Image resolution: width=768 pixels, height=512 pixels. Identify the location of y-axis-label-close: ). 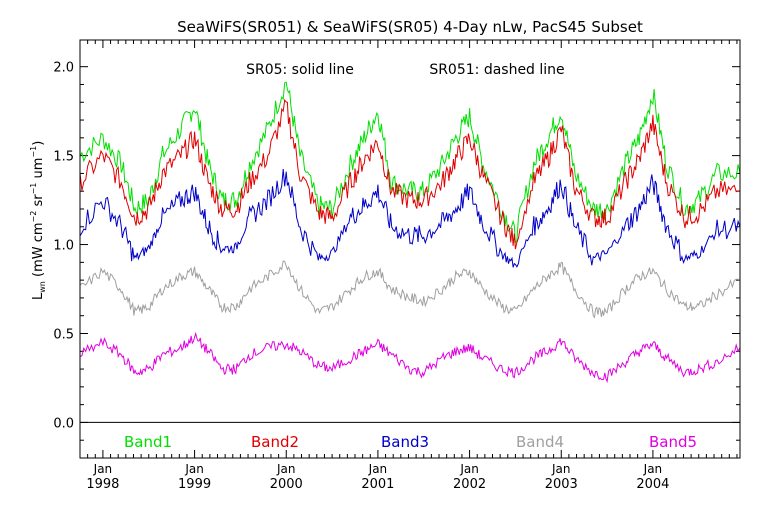
(38, 143).